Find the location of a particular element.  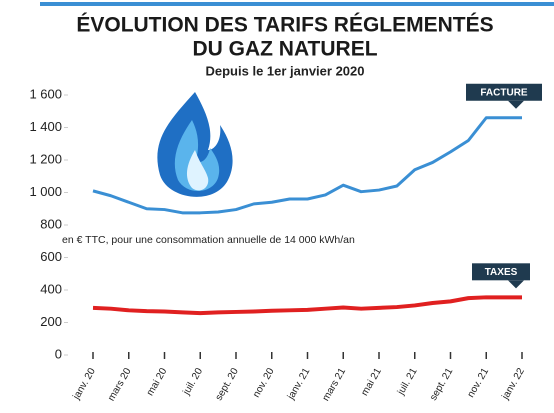

y-tick-label: 1 400 is located at coordinates (45, 126).